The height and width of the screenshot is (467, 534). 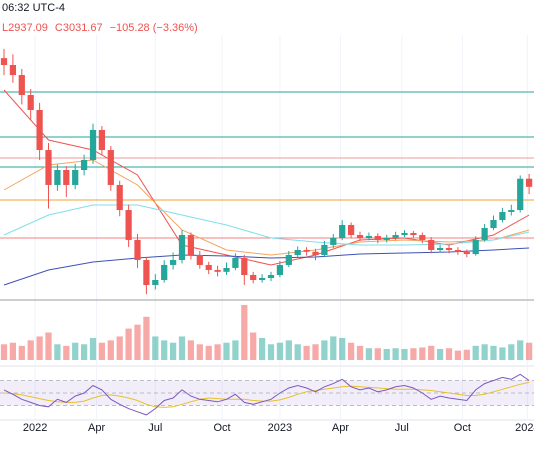 What do you see at coordinates (154, 28) in the screenshot?
I see `ohlc-label: −105.28 (−3.36%)` at bounding box center [154, 28].